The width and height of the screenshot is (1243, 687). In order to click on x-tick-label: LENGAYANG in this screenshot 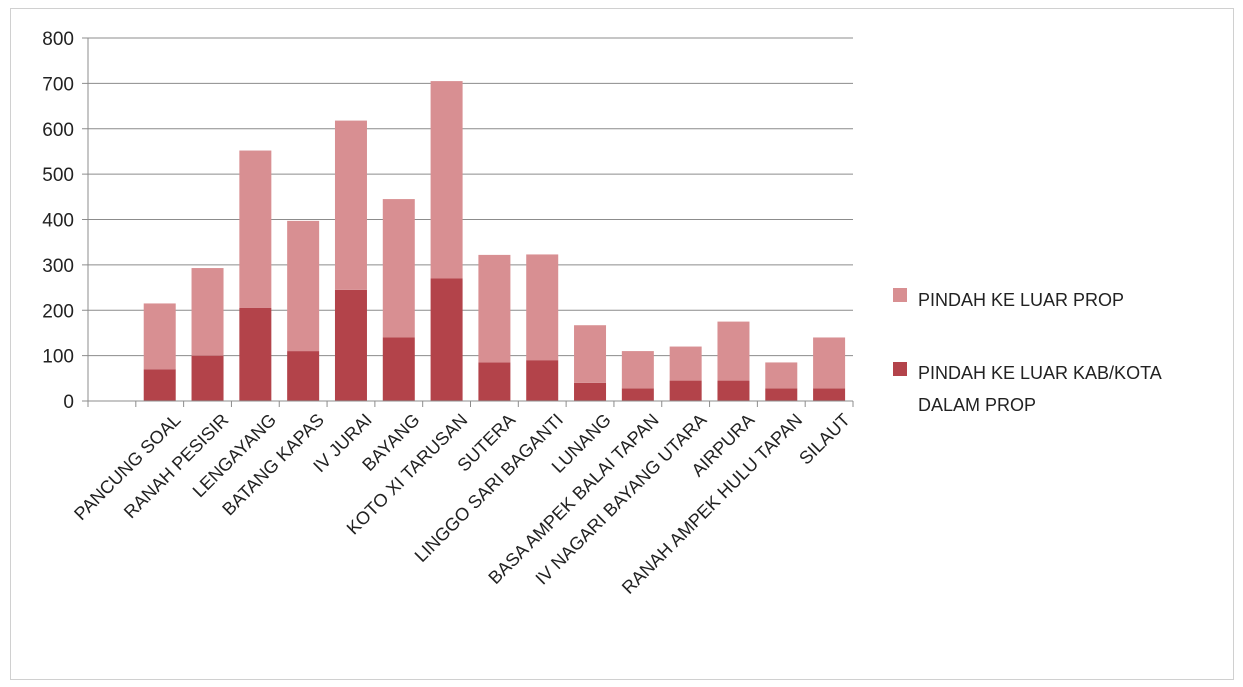, I will do `click(234, 455)`.